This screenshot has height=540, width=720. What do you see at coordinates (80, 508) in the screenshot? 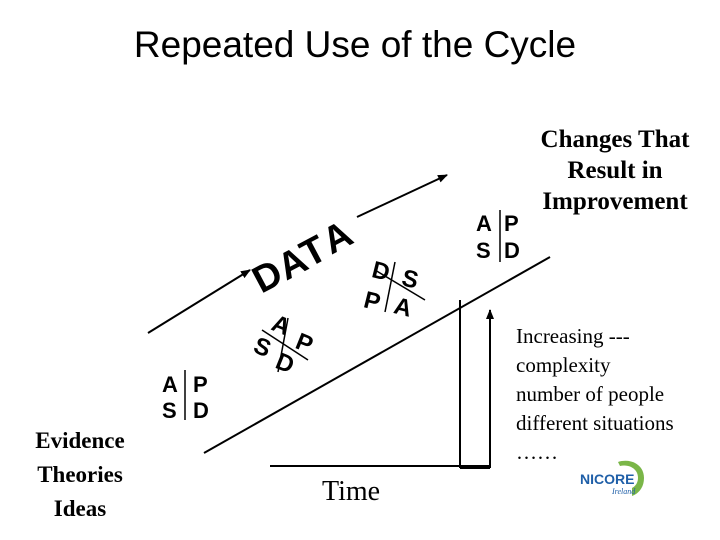
I see `evidence-line-3: Ideas` at bounding box center [80, 508].